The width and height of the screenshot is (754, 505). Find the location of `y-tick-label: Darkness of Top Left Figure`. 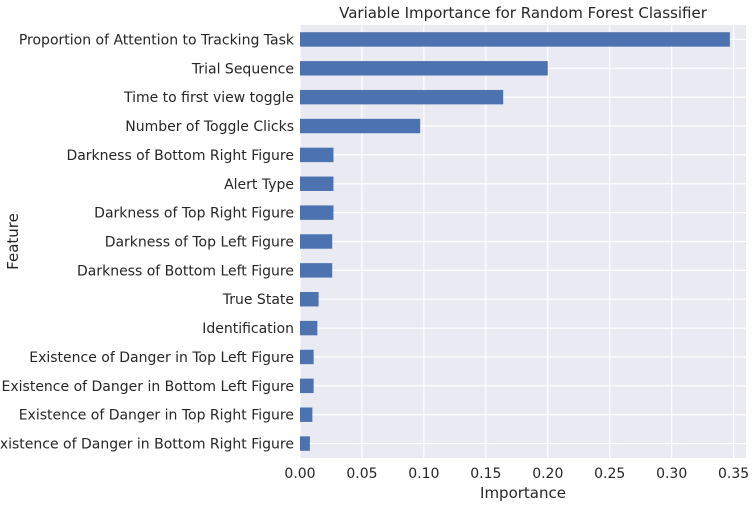

y-tick-label: Darkness of Top Left Figure is located at coordinates (199, 243).